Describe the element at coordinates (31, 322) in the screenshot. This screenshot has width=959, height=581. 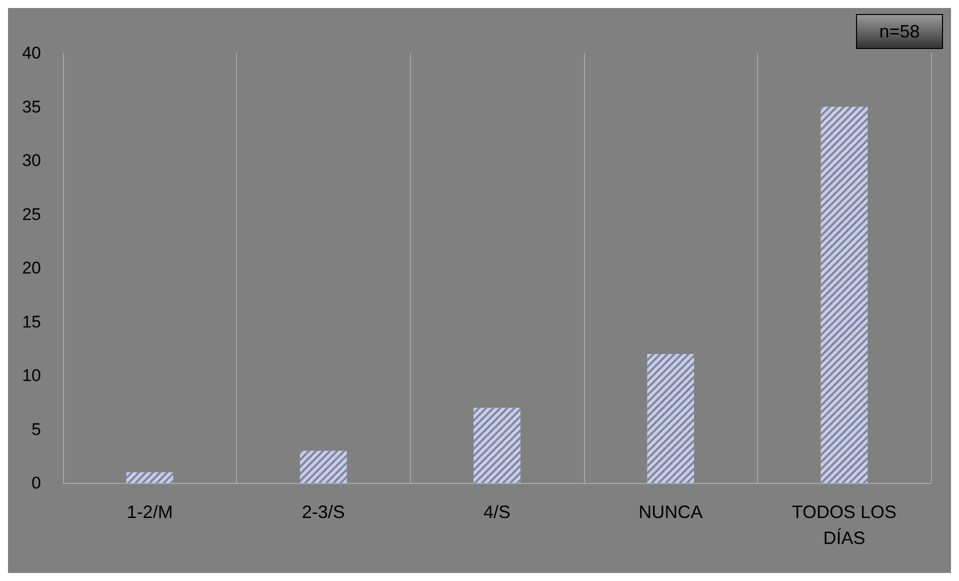
I see `y-tick-label: 15` at that location.